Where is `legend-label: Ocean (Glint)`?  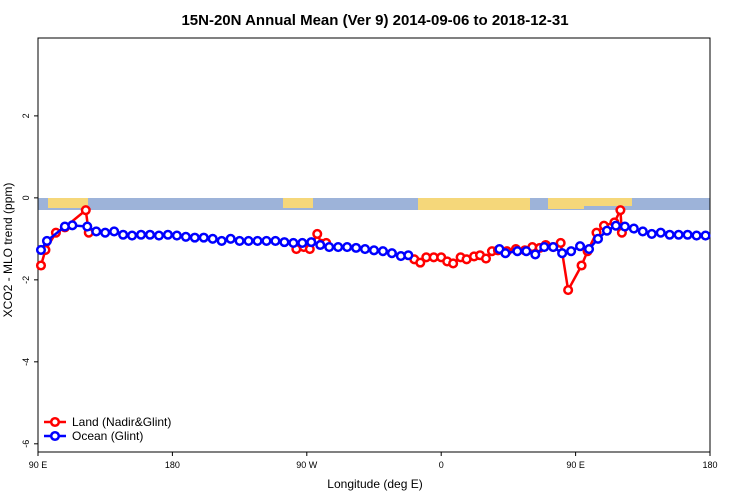
legend-label: Ocean (Glint) is located at coordinates (107, 436).